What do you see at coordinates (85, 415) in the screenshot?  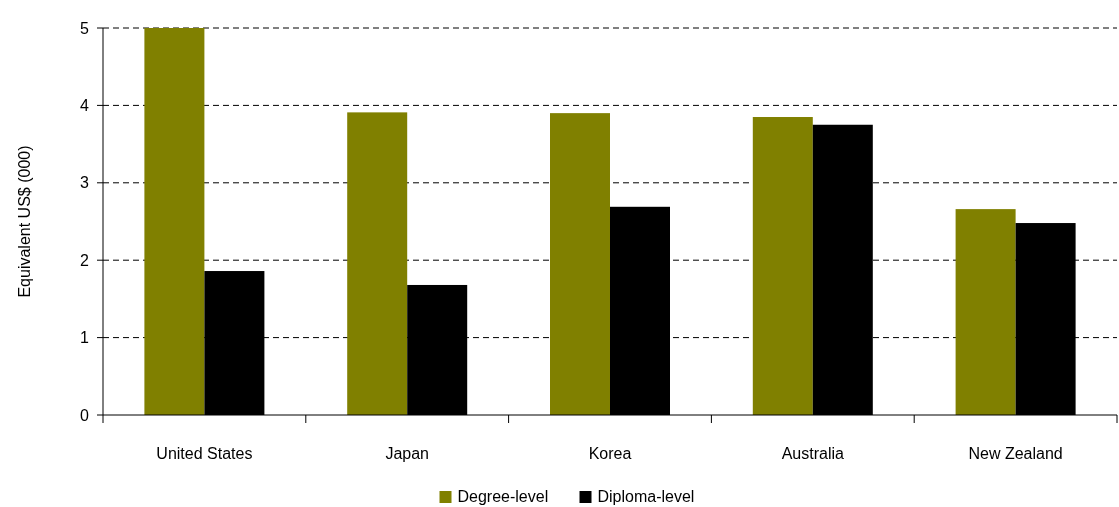 I see `y-tick-label: 0` at bounding box center [85, 415].